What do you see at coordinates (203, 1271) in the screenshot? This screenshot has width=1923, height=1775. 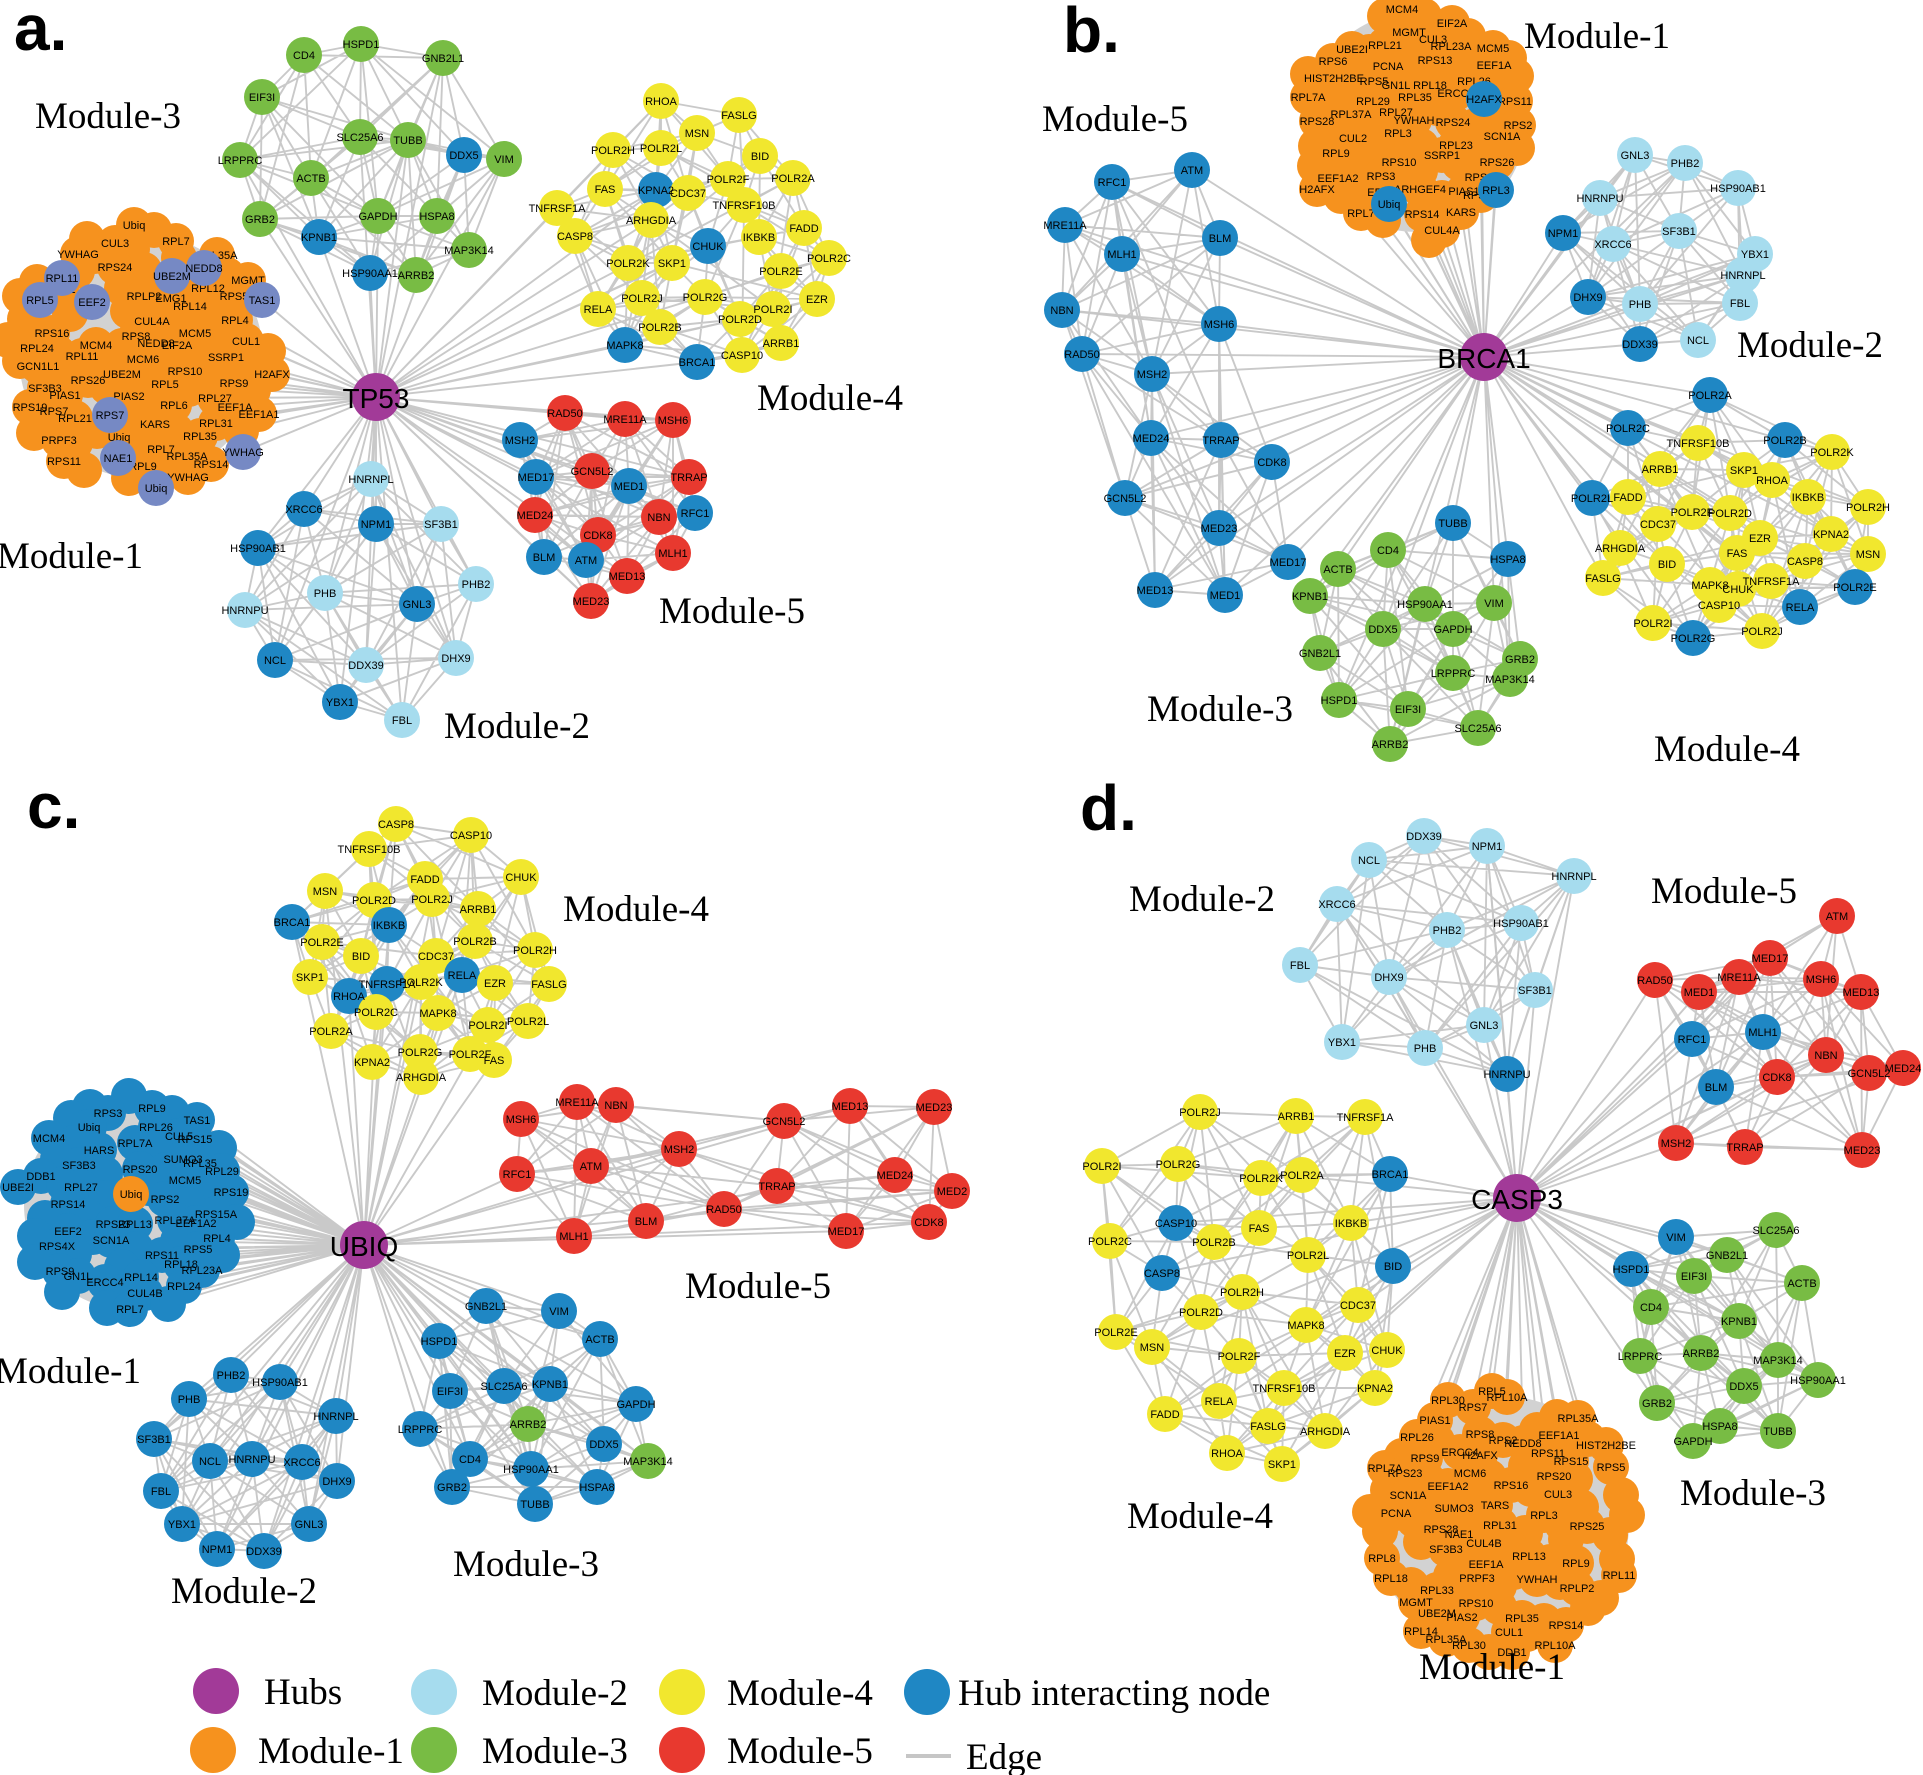 I see `svg-text: RPL23A` at bounding box center [203, 1271].